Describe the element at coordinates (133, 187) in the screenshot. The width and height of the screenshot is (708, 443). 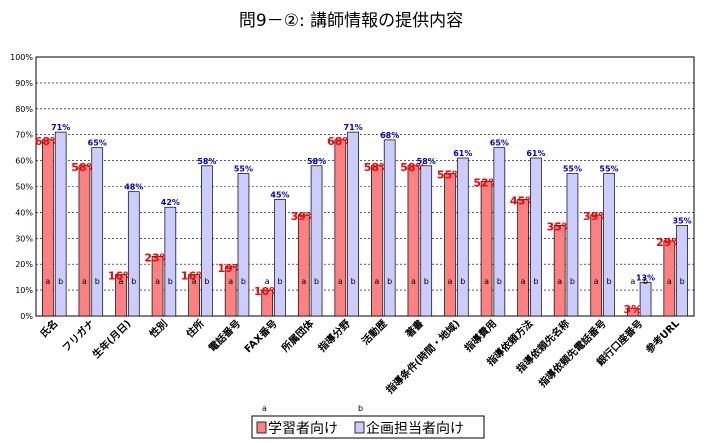
I see `data-label-planners: 48%` at that location.